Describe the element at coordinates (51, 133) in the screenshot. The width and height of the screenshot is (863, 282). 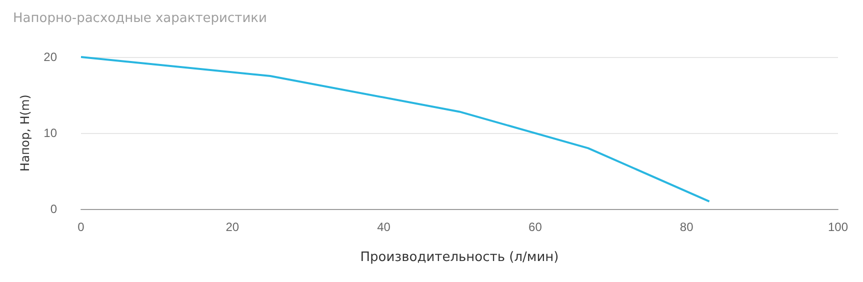
I see `y-tick-label: 10` at that location.